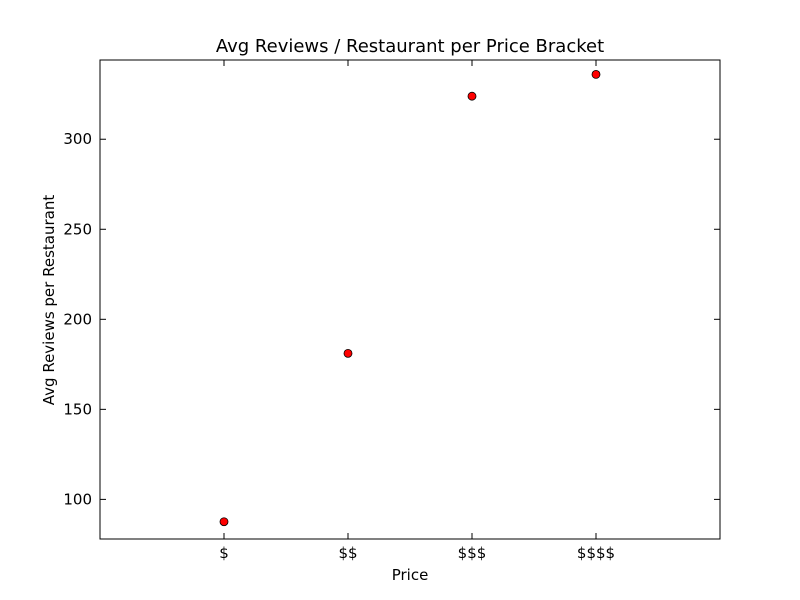  I want to click on x-tick-label: $$$$, so click(596, 553).